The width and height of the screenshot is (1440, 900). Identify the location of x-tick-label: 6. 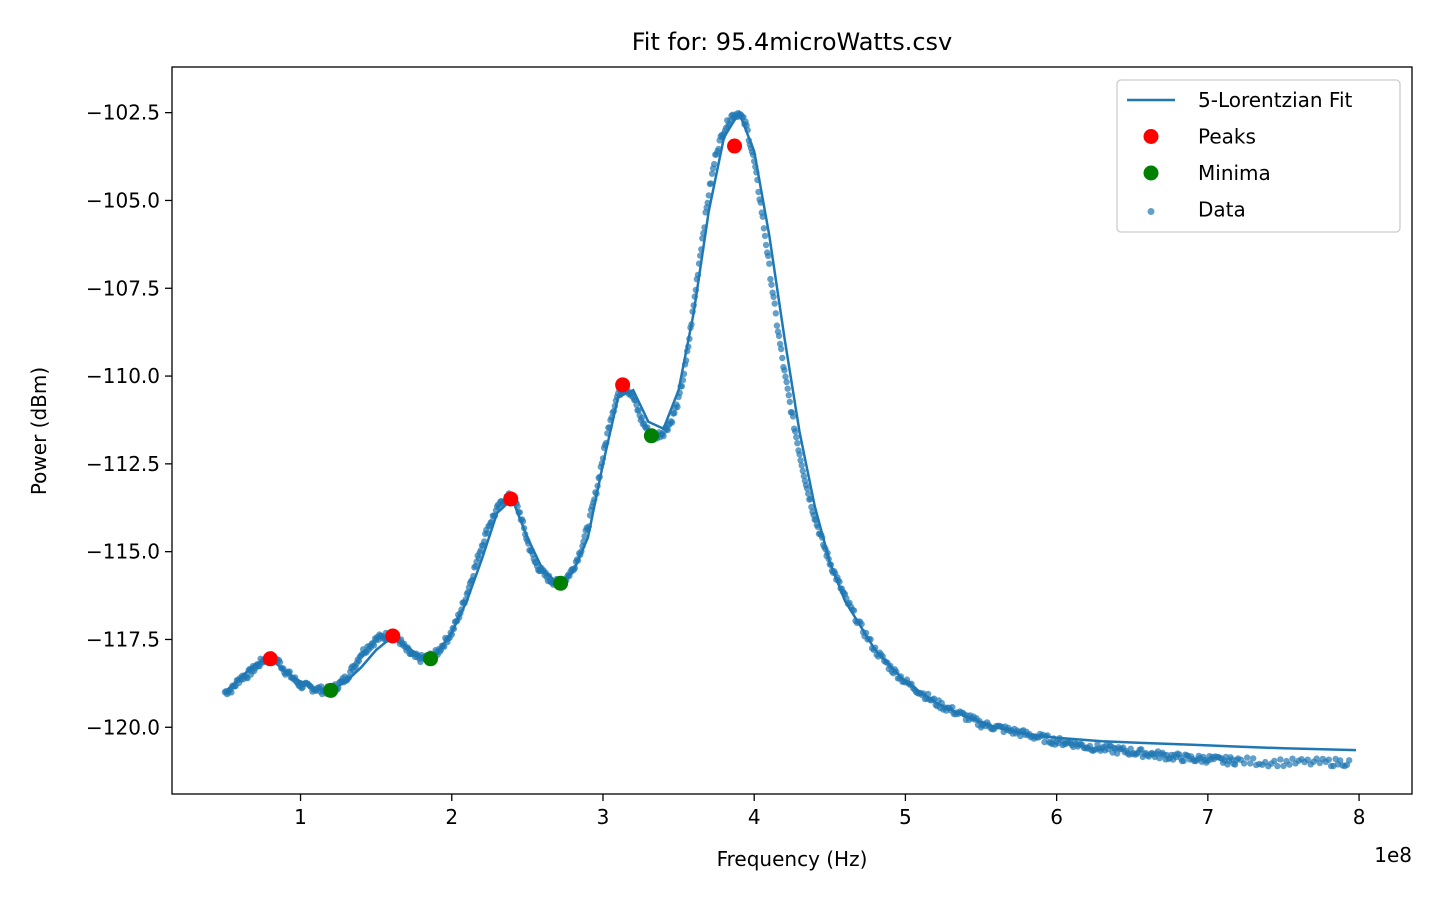
(1056, 817).